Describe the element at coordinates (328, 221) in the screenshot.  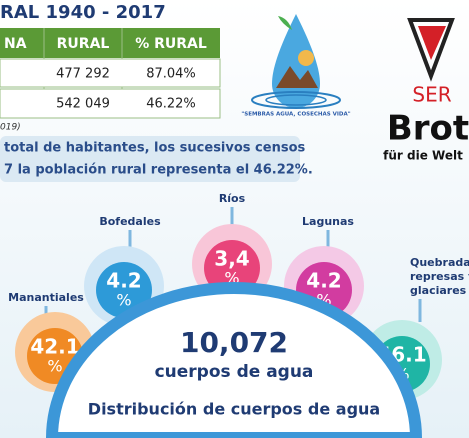
I see `body-label: Lagunas` at that location.